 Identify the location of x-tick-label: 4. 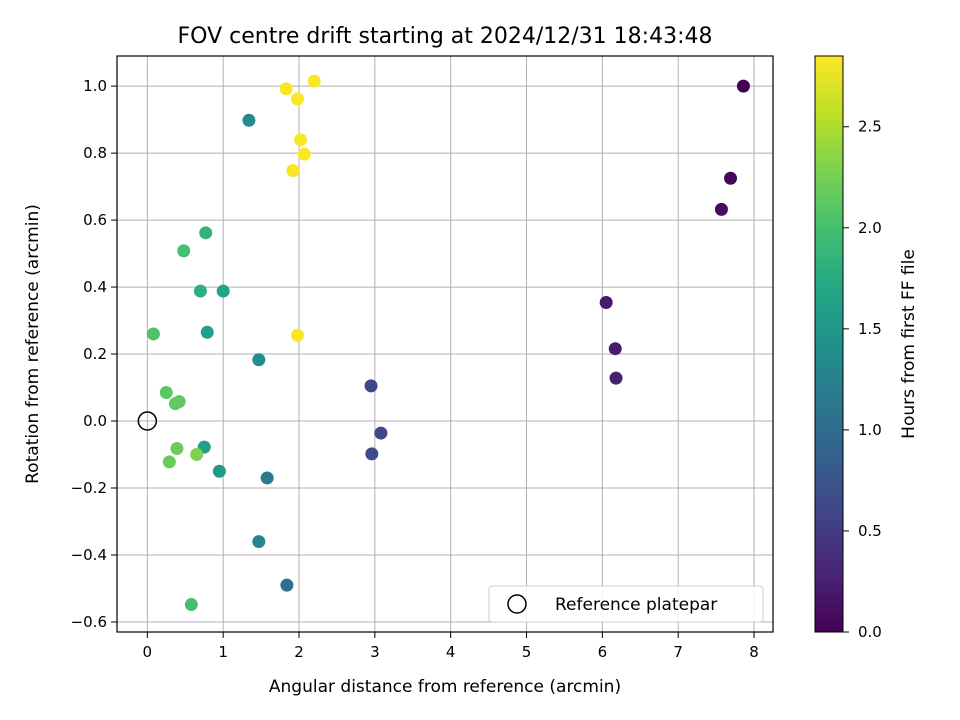
(451, 652).